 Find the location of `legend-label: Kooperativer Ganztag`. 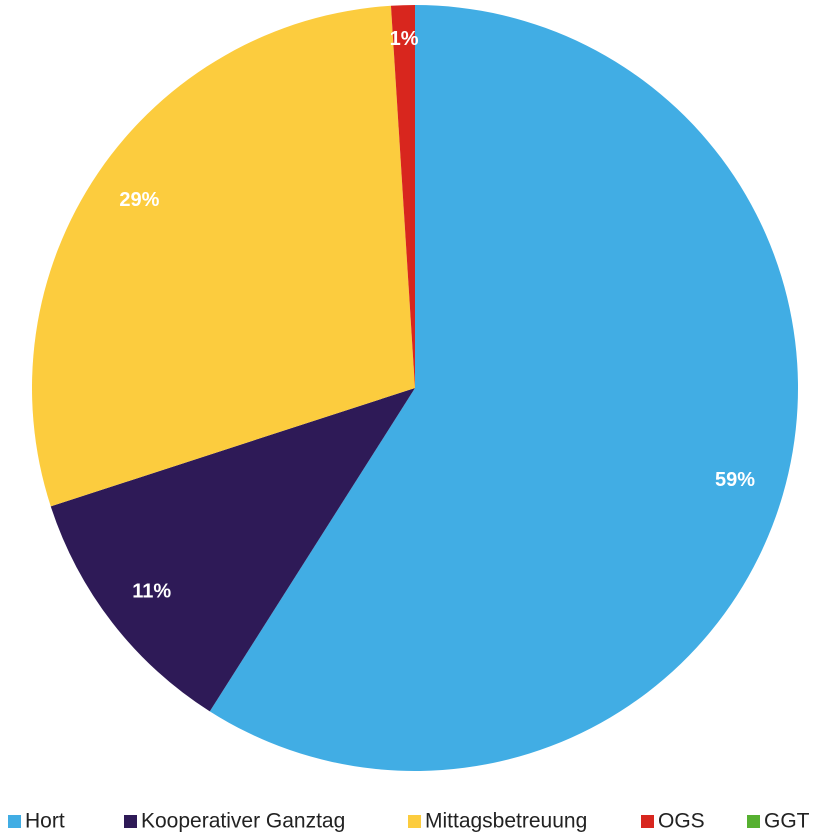

legend-label: Kooperativer Ganztag is located at coordinates (243, 821).